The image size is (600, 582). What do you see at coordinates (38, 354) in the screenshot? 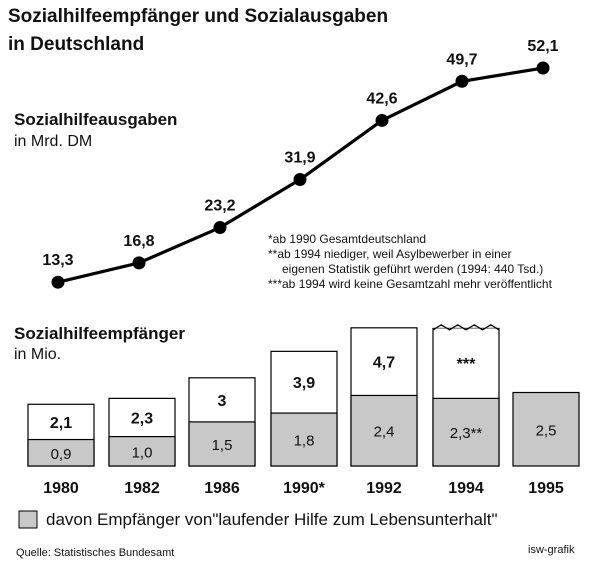
I see `bar-chart-unit: in Mio.` at bounding box center [38, 354].